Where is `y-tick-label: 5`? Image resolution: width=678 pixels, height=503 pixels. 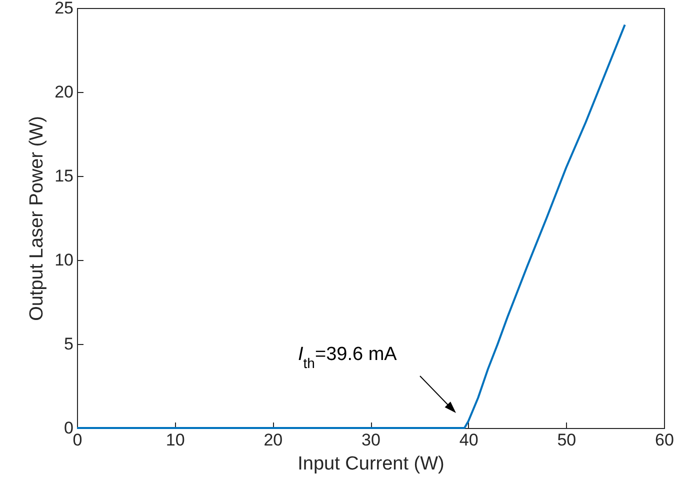
y-tick-label: 5 is located at coordinates (69, 344).